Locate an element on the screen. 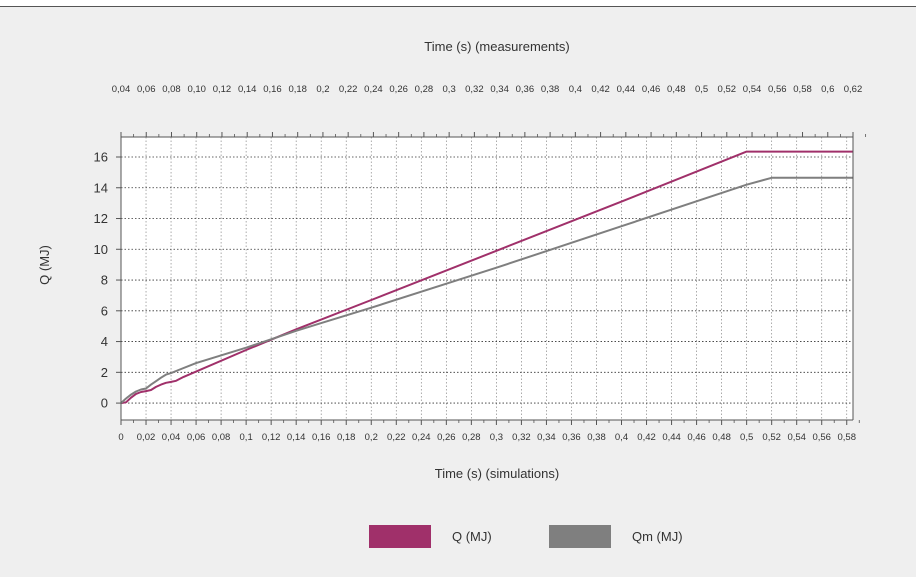  top-tick-label: 0,5 is located at coordinates (701, 89).